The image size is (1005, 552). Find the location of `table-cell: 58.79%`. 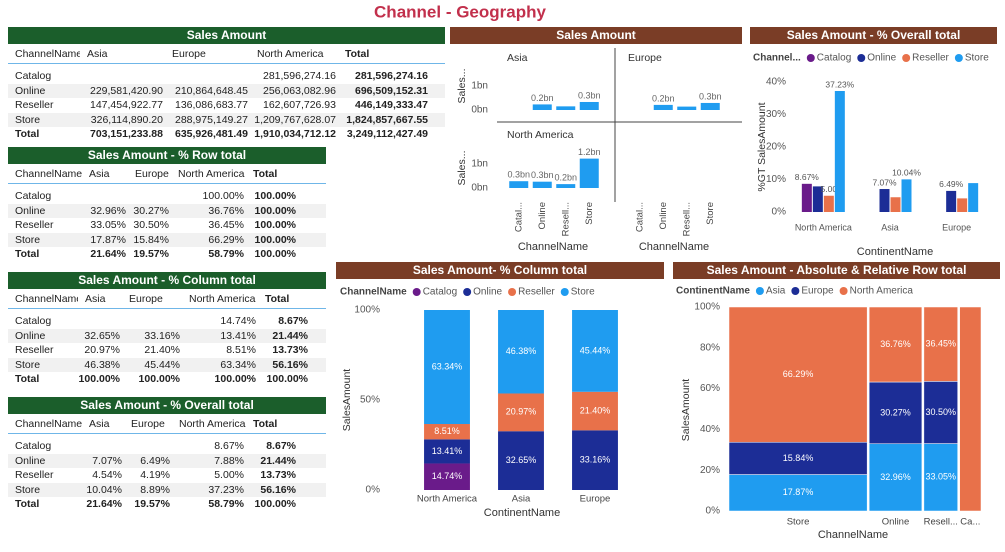

table-cell: 58.79% is located at coordinates (226, 254).